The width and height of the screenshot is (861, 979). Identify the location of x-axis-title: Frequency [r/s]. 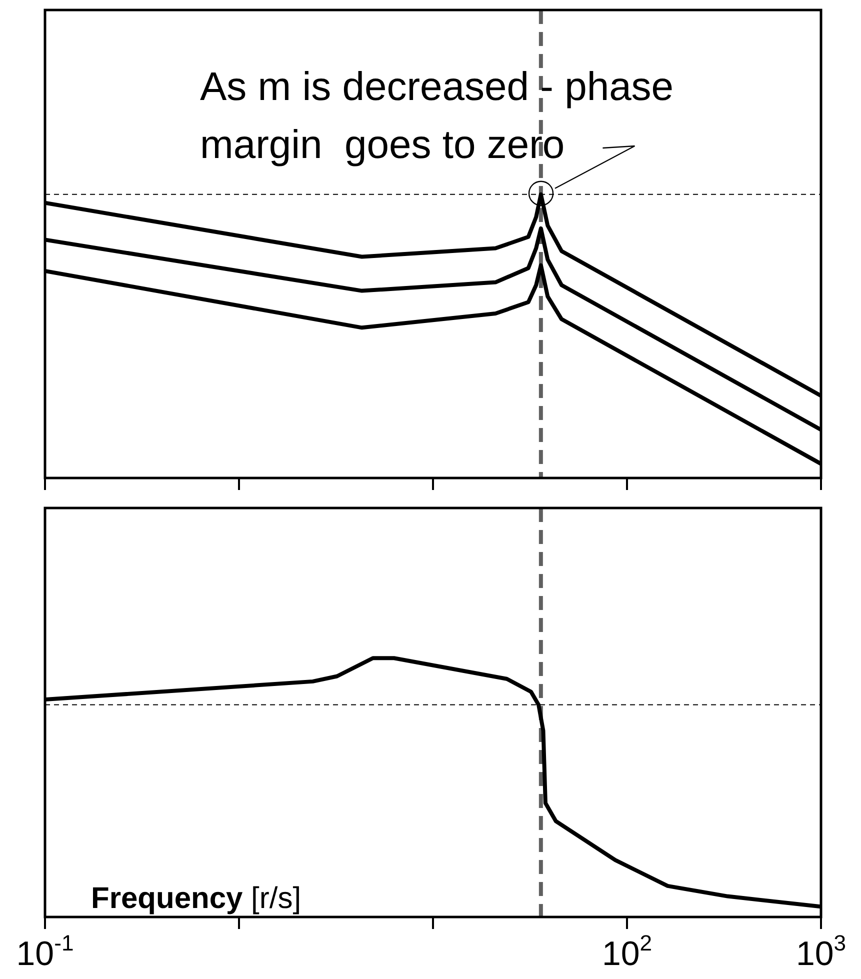
(196, 898).